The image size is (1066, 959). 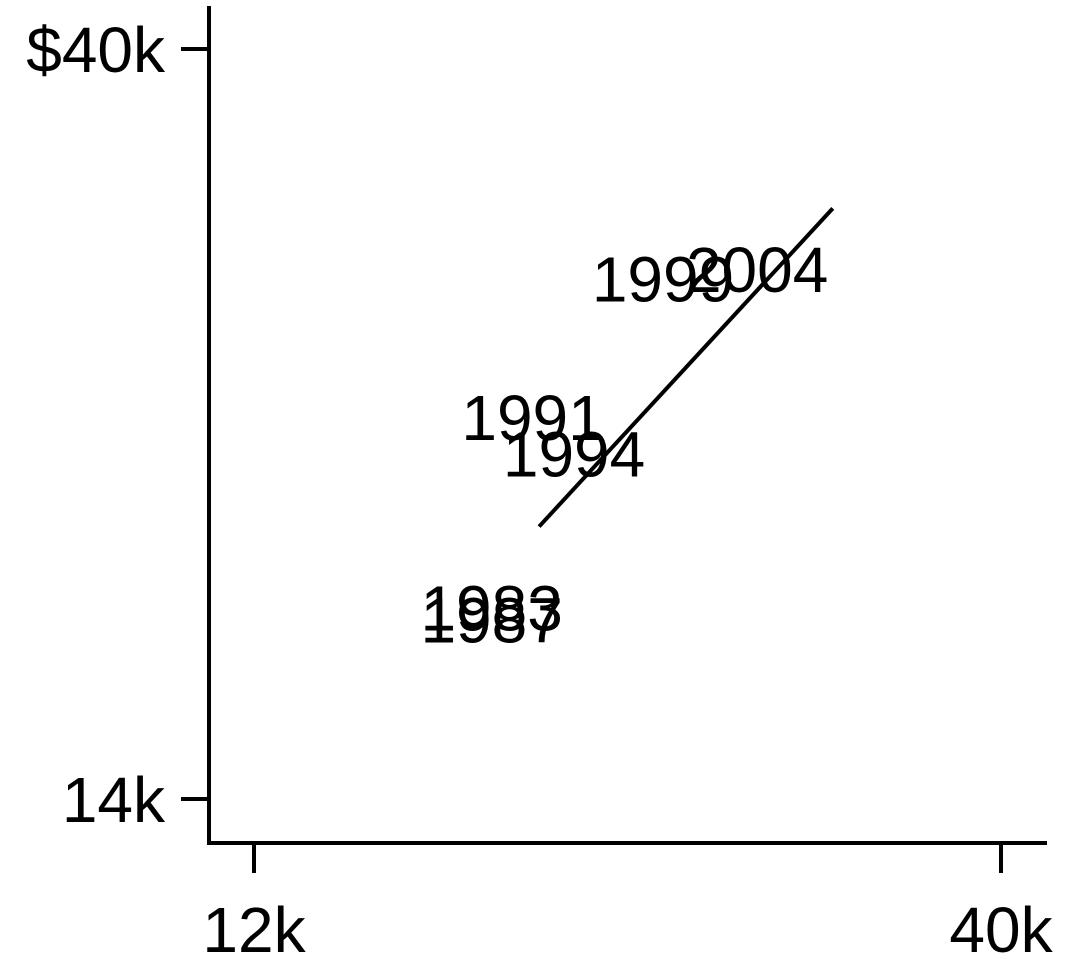 I want to click on x-ticks: 12k 40k, so click(x=628, y=901).